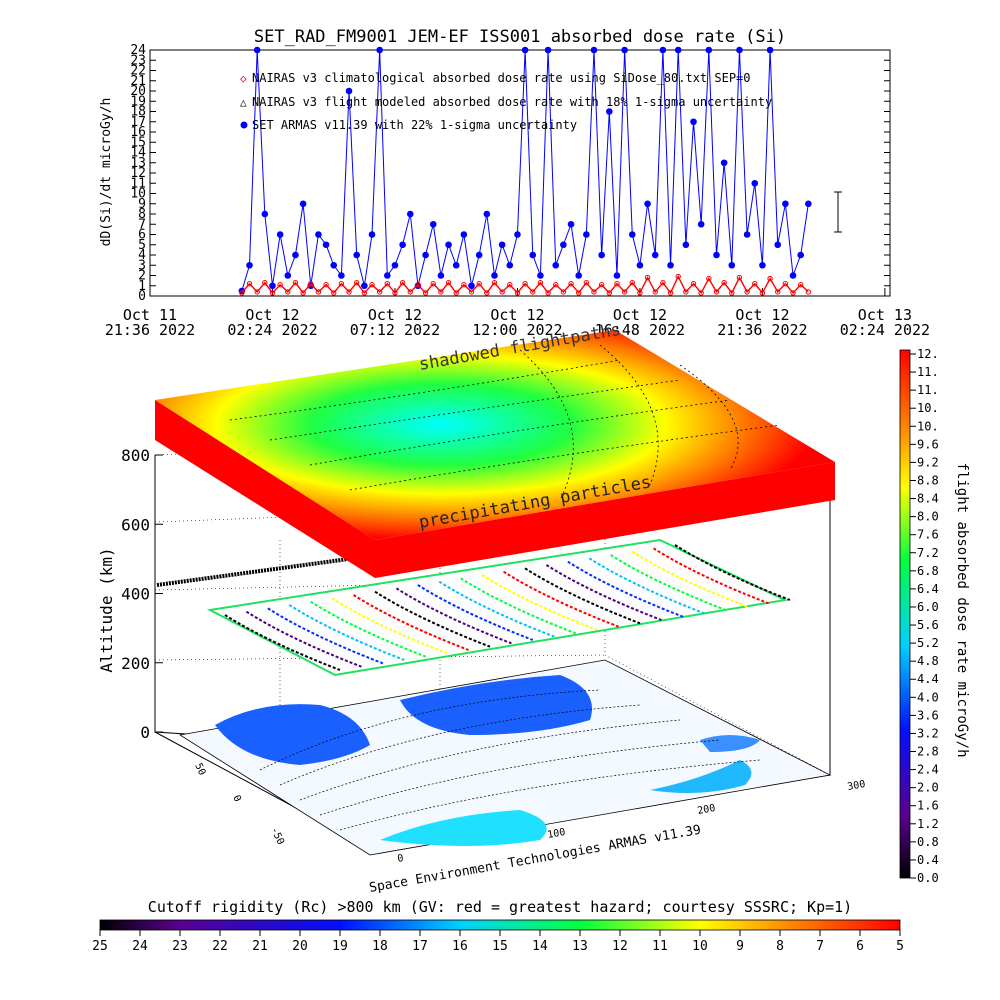  I want to click on cutoff-rigidity-tick-label: 23, so click(180, 946).